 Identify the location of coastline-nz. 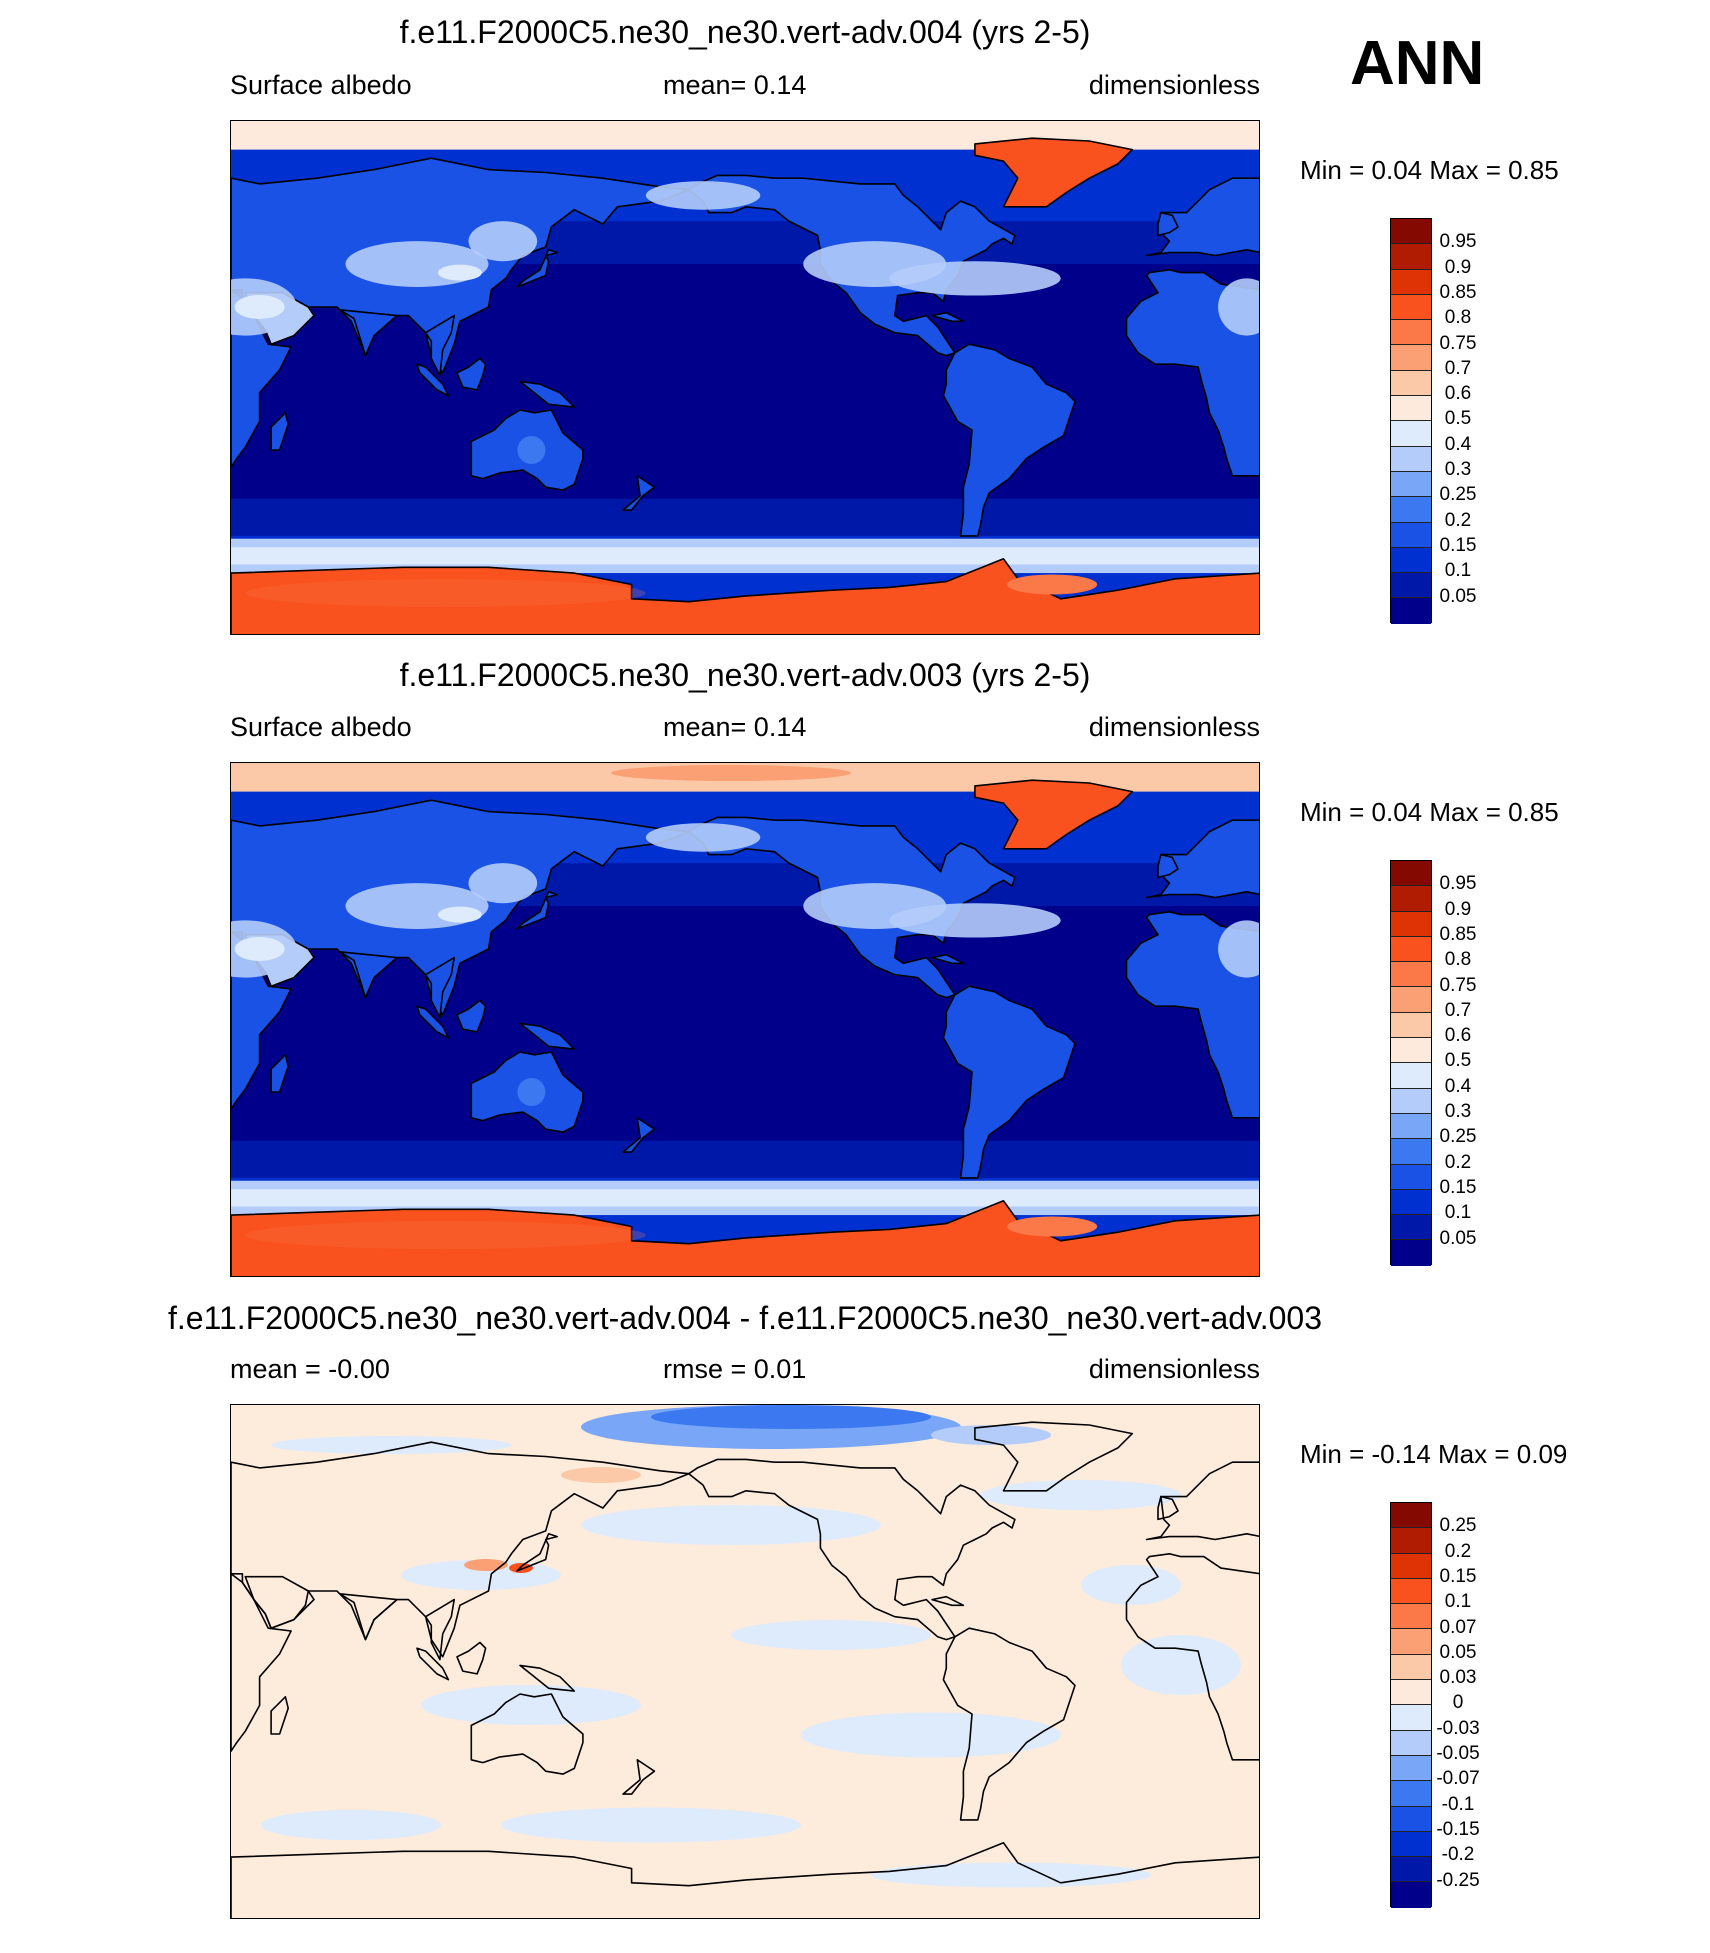
(639, 493).